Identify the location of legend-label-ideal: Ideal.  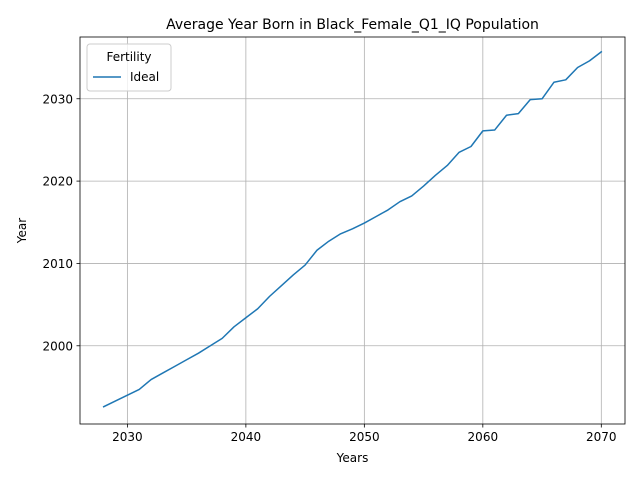
(144, 77).